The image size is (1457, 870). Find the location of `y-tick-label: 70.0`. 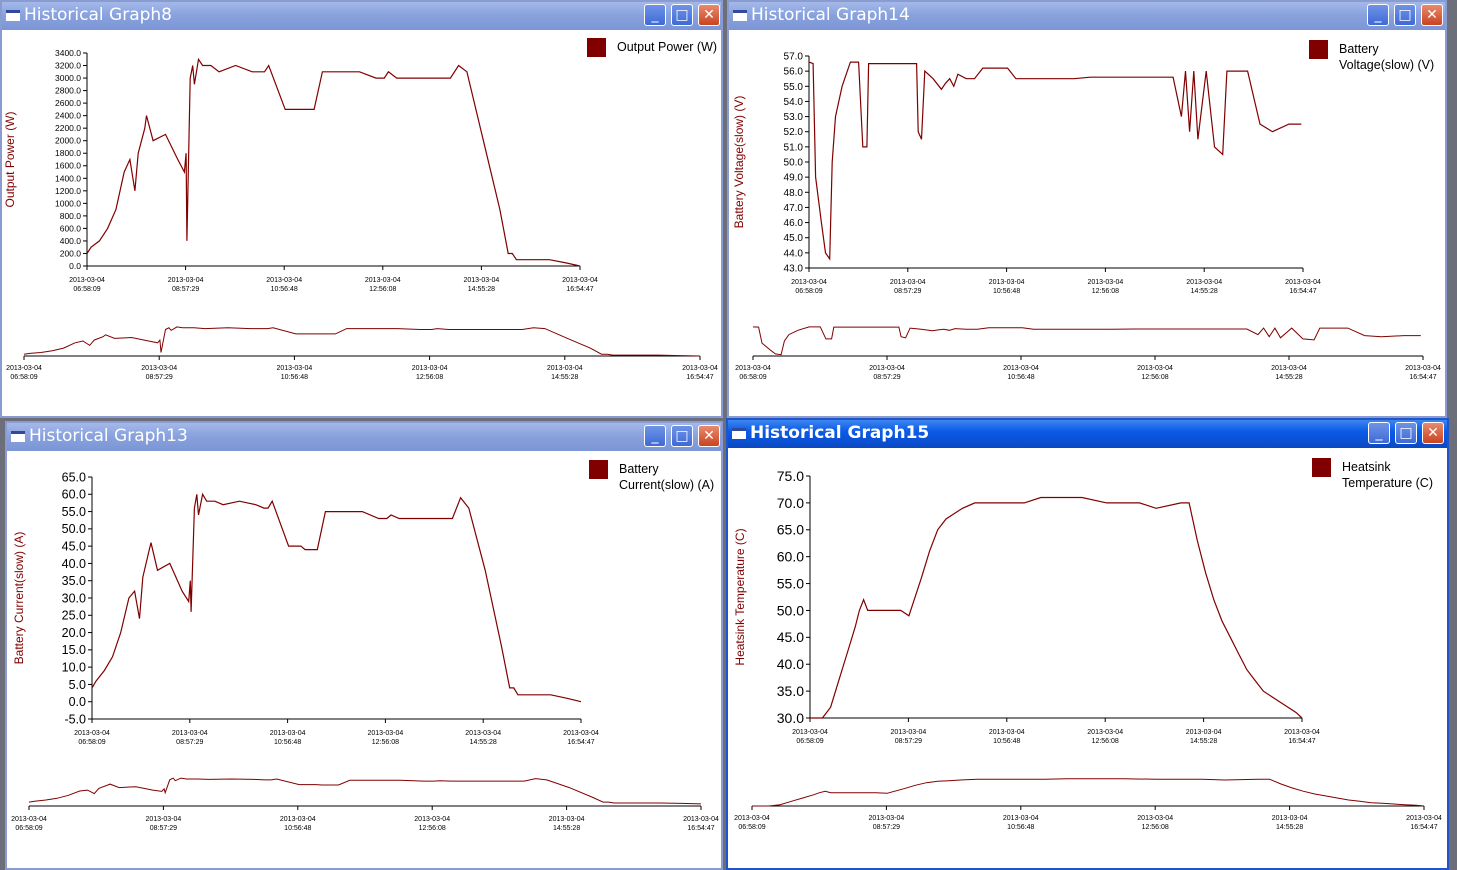

y-tick-label: 70.0 is located at coordinates (790, 503).